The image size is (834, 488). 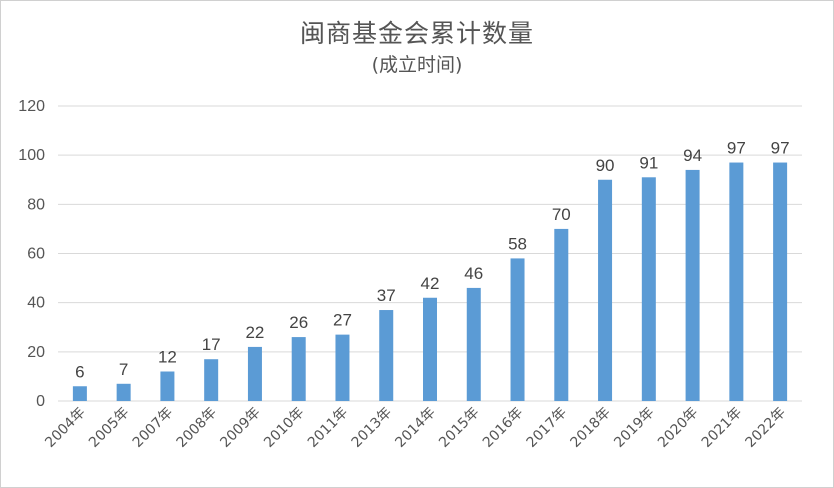 What do you see at coordinates (634, 428) in the screenshot?
I see `x-tick-label: 2019年` at bounding box center [634, 428].